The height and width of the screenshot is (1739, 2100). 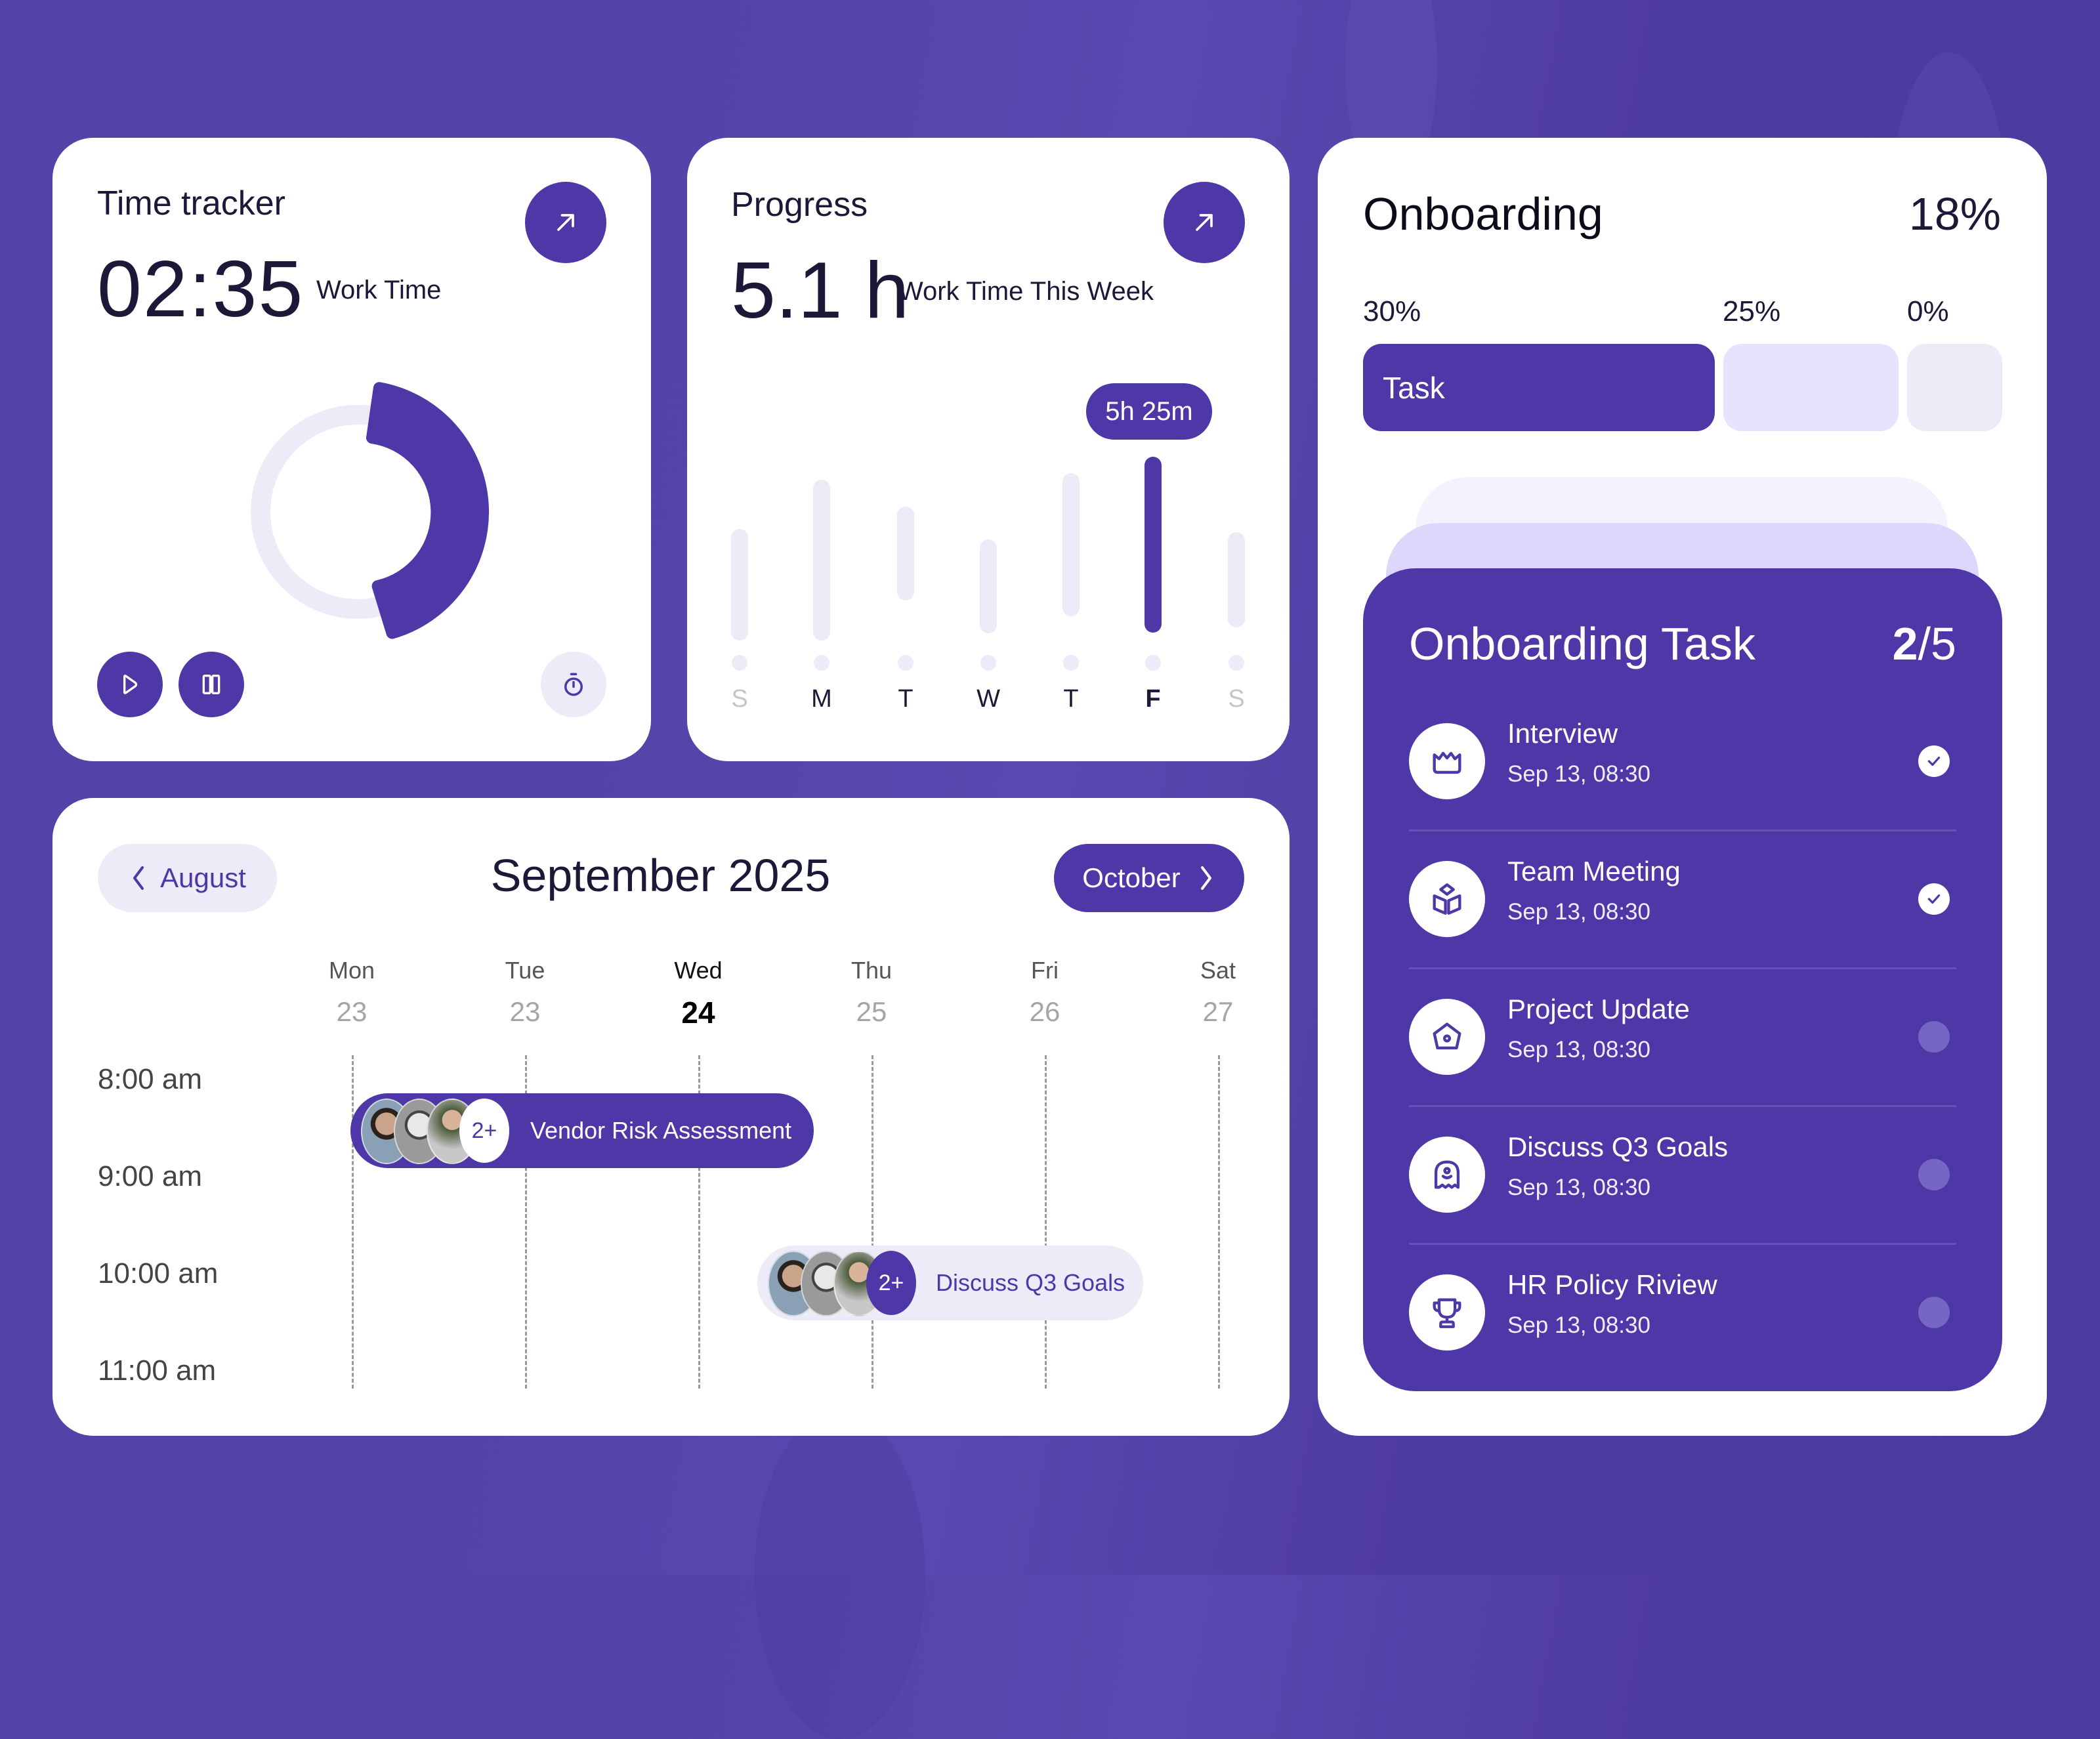 What do you see at coordinates (1682, 900) in the screenshot?
I see `task-row-team-meeting: Team Meeting Sep 13, 08:30` at bounding box center [1682, 900].